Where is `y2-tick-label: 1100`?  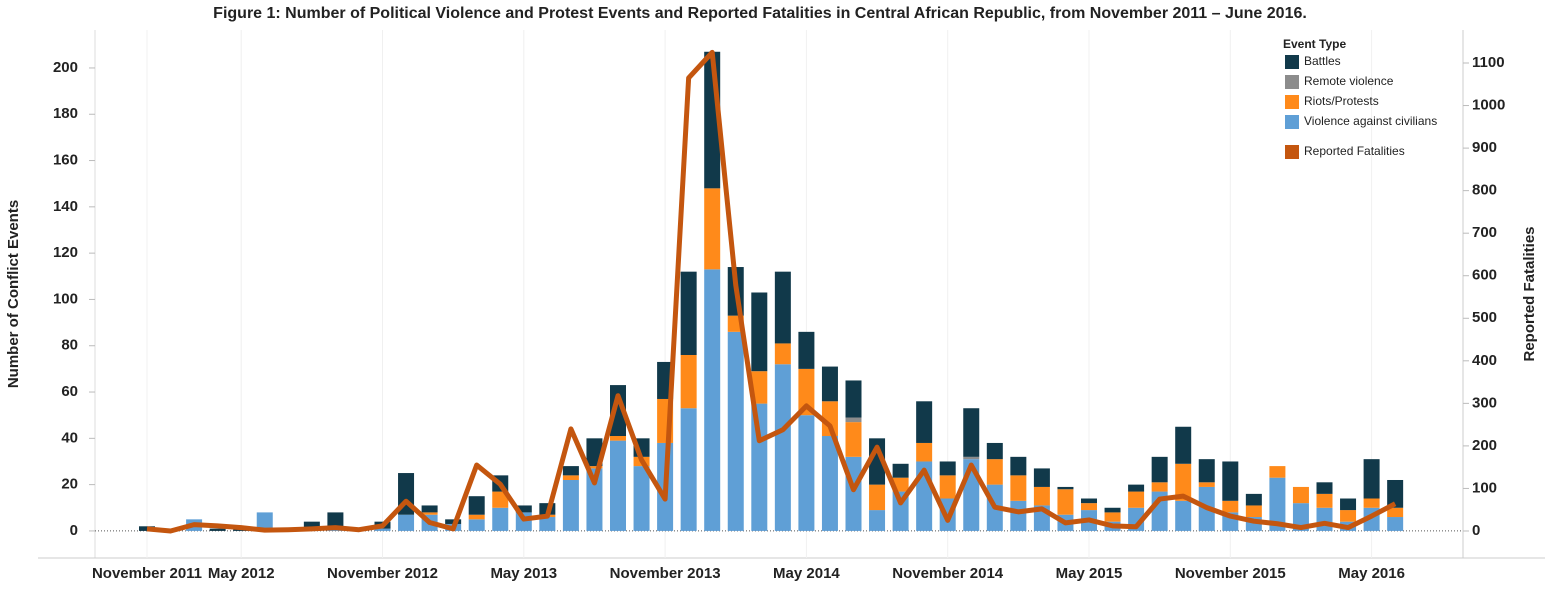 y2-tick-label: 1100 is located at coordinates (1488, 62).